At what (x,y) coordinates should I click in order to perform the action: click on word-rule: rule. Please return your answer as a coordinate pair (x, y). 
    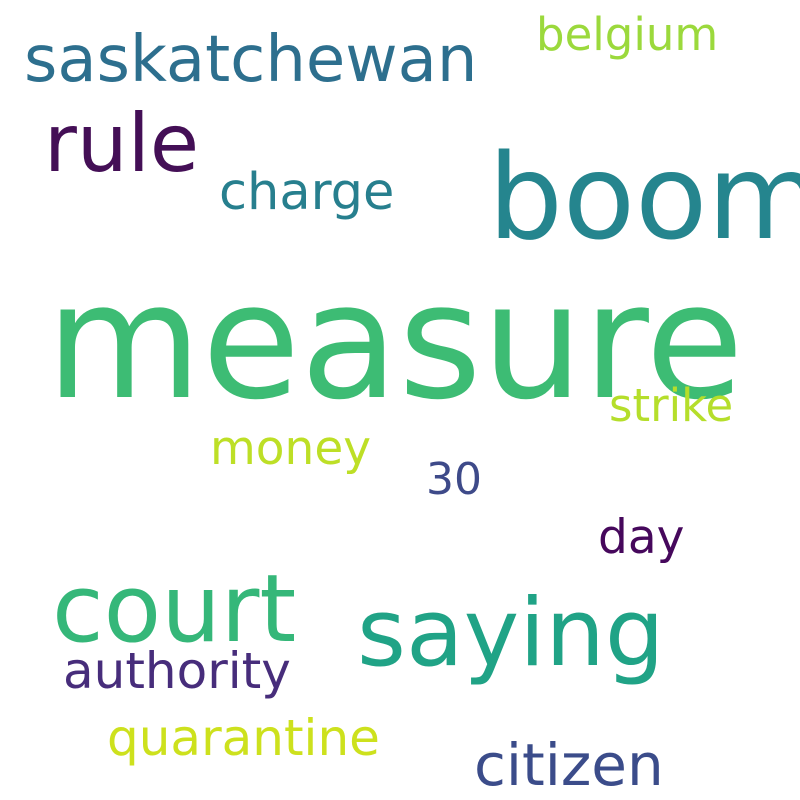
    Looking at the image, I should click on (122, 143).